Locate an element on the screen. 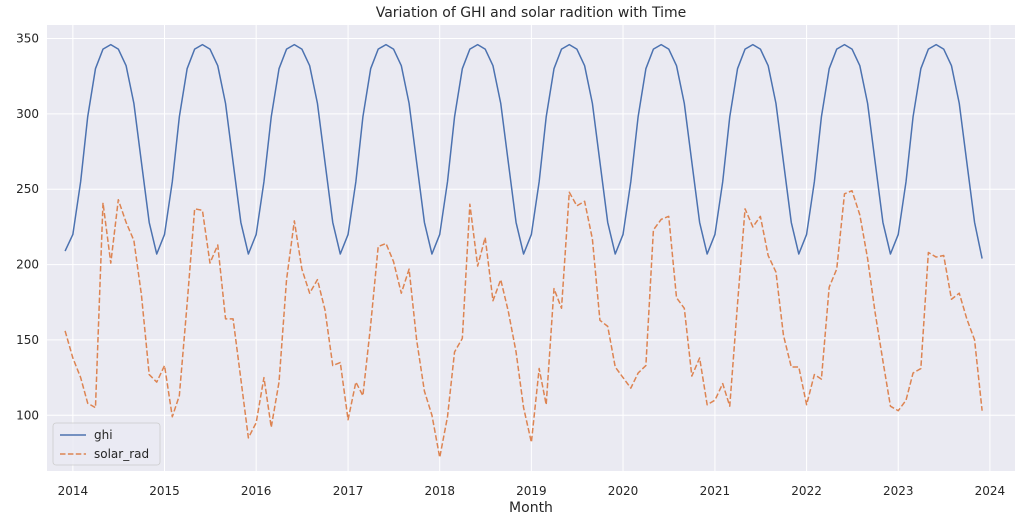  x-tick-label: 2024 is located at coordinates (990, 491).